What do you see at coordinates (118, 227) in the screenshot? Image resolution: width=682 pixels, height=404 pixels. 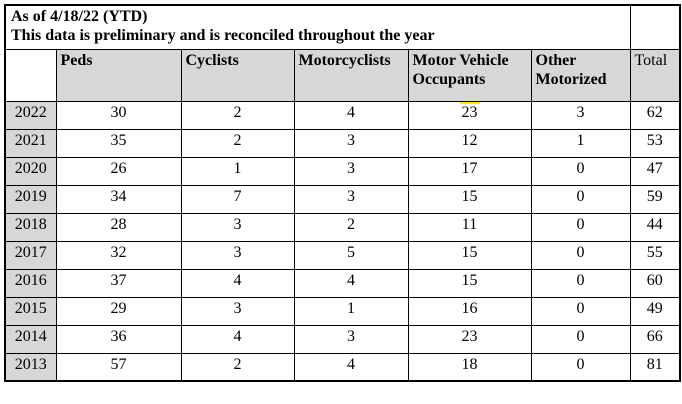 I see `data-cell-2018-peds: 28` at bounding box center [118, 227].